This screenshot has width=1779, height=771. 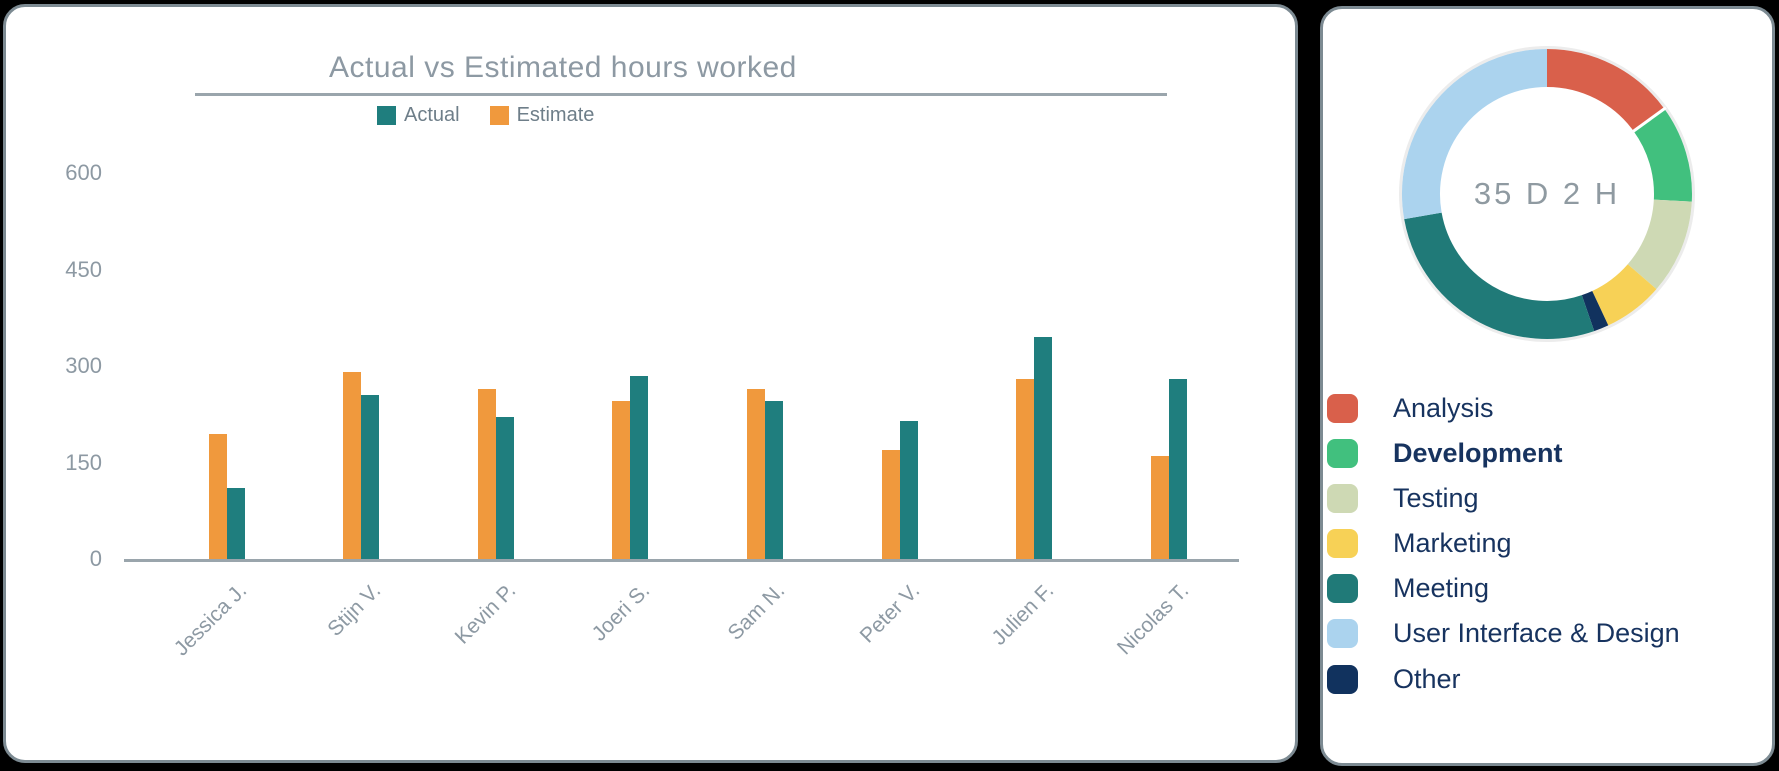 I want to click on donut-highlight-separator, so click(x=1646, y=122).